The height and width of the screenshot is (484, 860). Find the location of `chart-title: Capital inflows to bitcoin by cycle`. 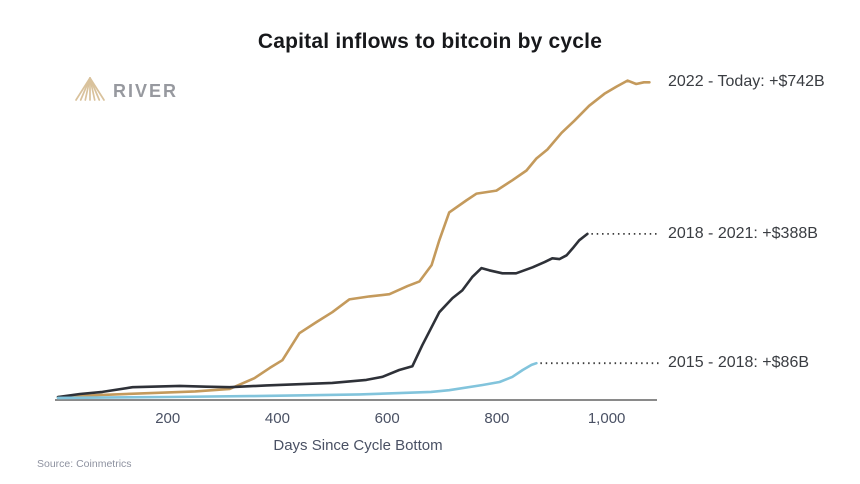

chart-title: Capital inflows to bitcoin by cycle is located at coordinates (430, 41).